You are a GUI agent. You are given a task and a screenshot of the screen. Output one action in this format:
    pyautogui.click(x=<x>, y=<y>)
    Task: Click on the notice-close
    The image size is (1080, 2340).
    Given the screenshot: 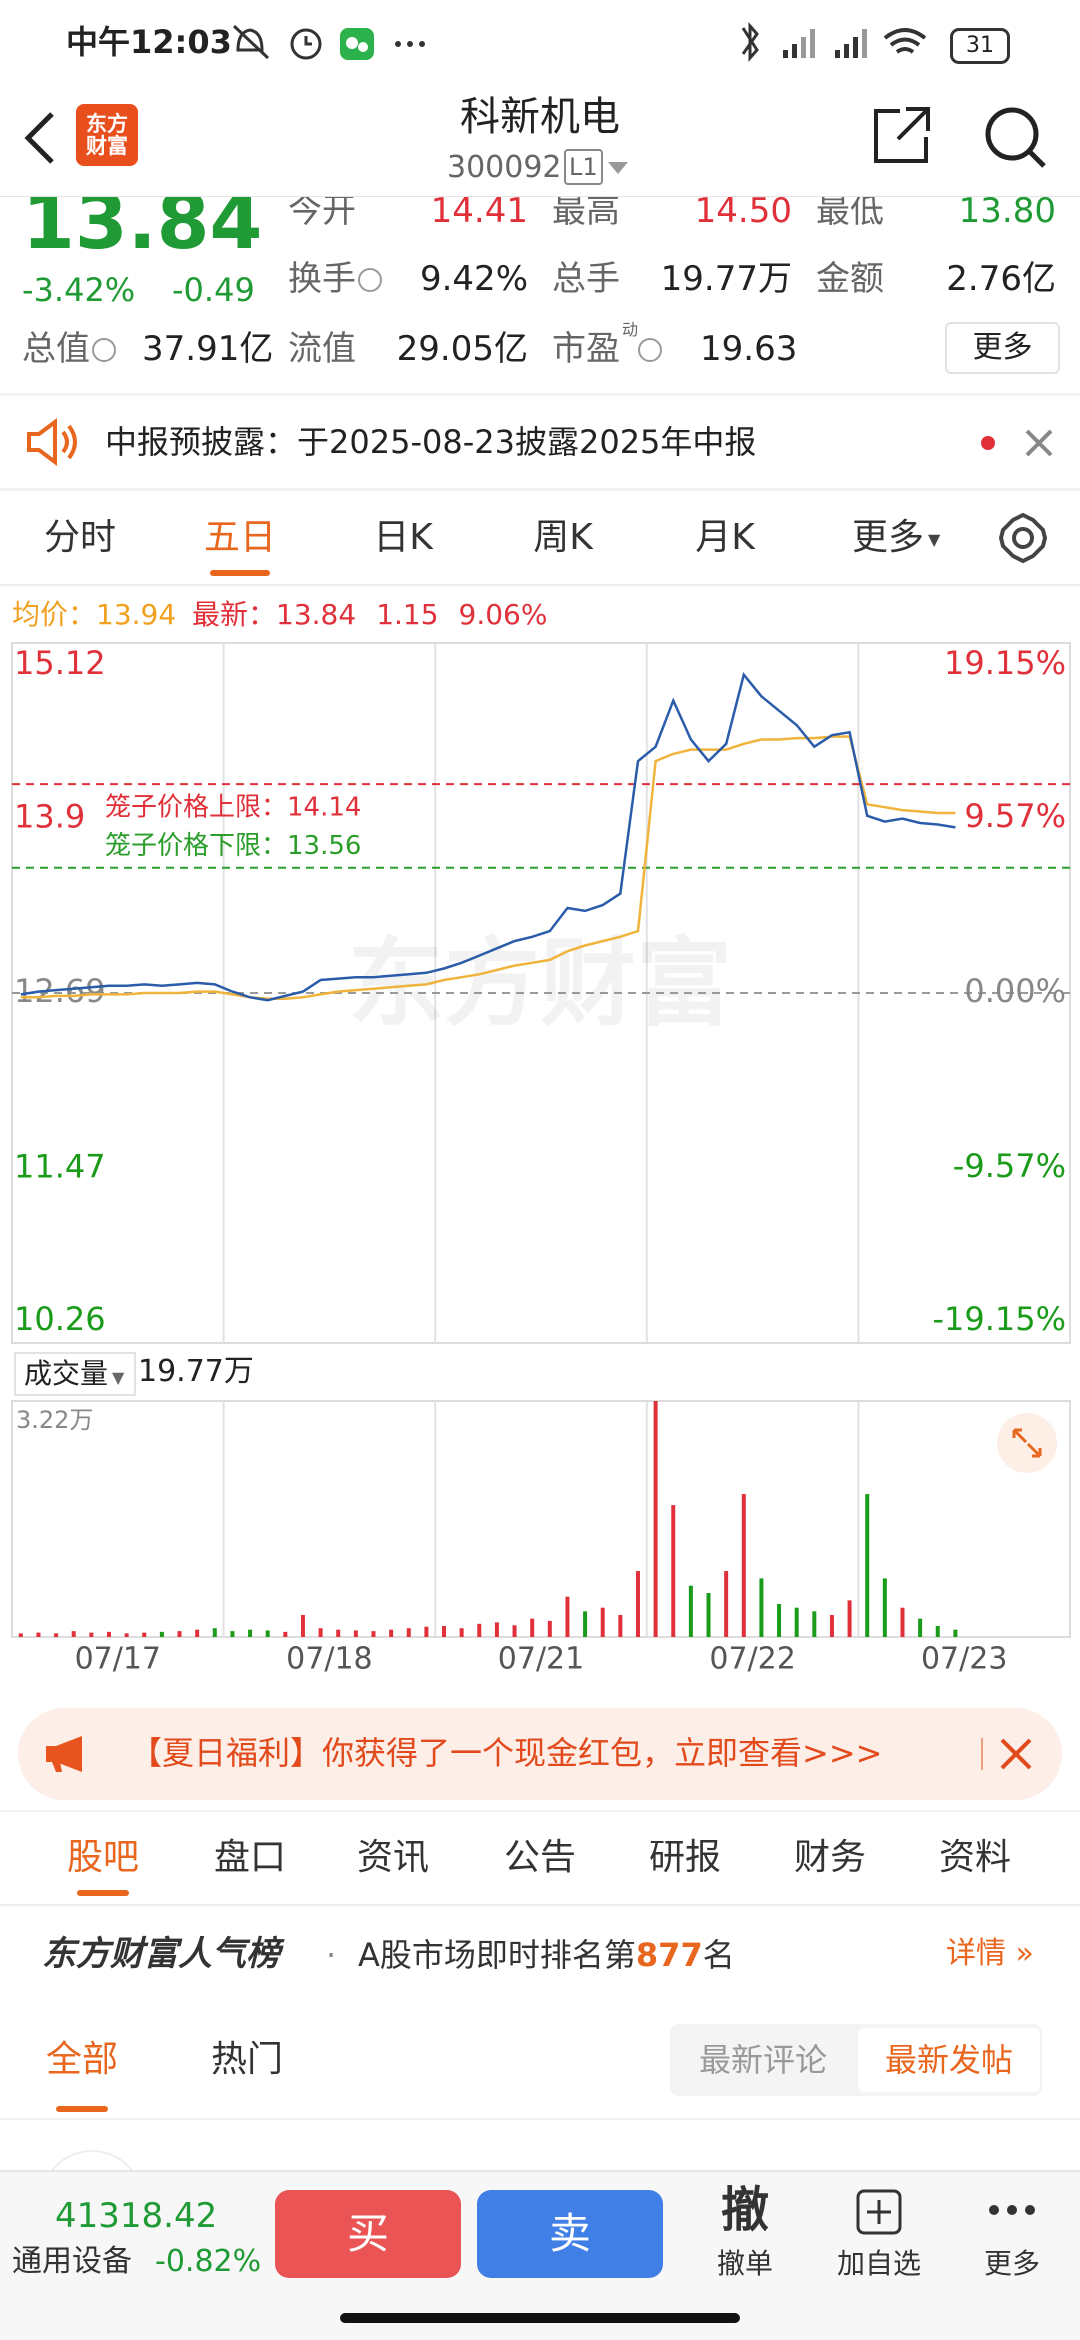 What is the action you would take?
    pyautogui.click(x=1020, y=443)
    